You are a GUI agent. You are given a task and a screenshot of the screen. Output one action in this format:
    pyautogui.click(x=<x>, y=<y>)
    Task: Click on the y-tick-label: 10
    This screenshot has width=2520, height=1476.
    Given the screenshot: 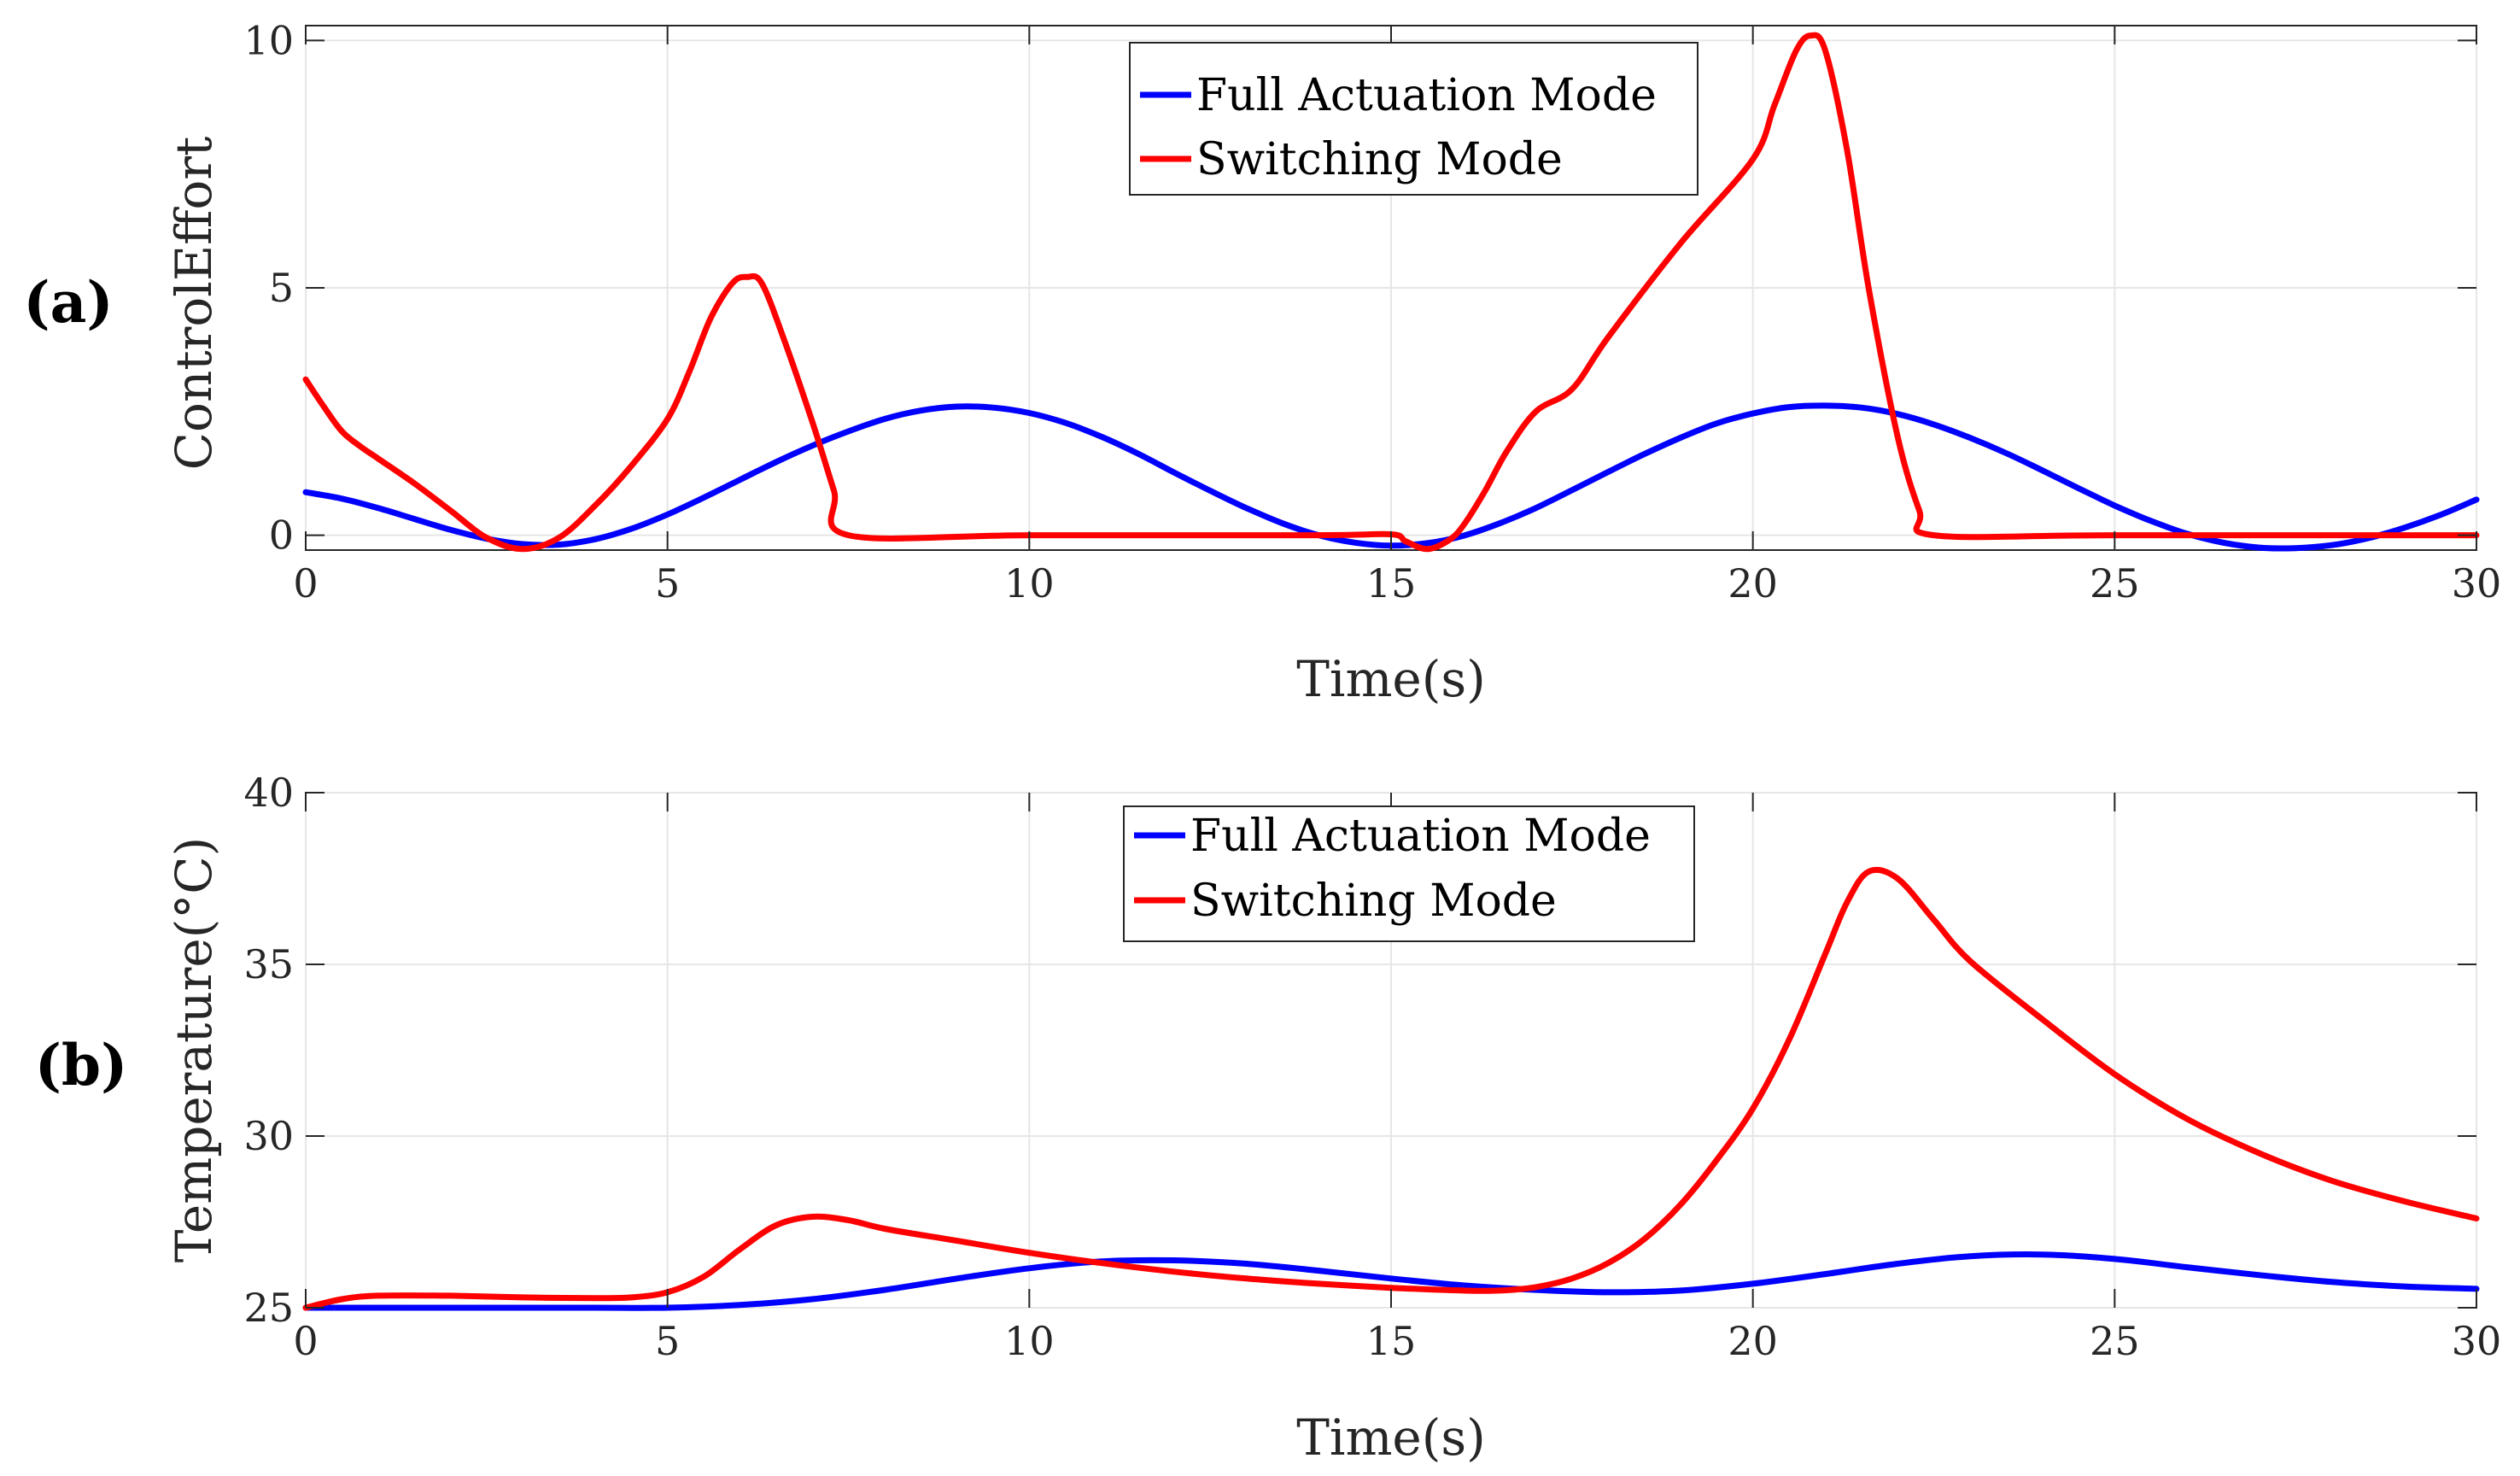 What is the action you would take?
    pyautogui.click(x=268, y=40)
    